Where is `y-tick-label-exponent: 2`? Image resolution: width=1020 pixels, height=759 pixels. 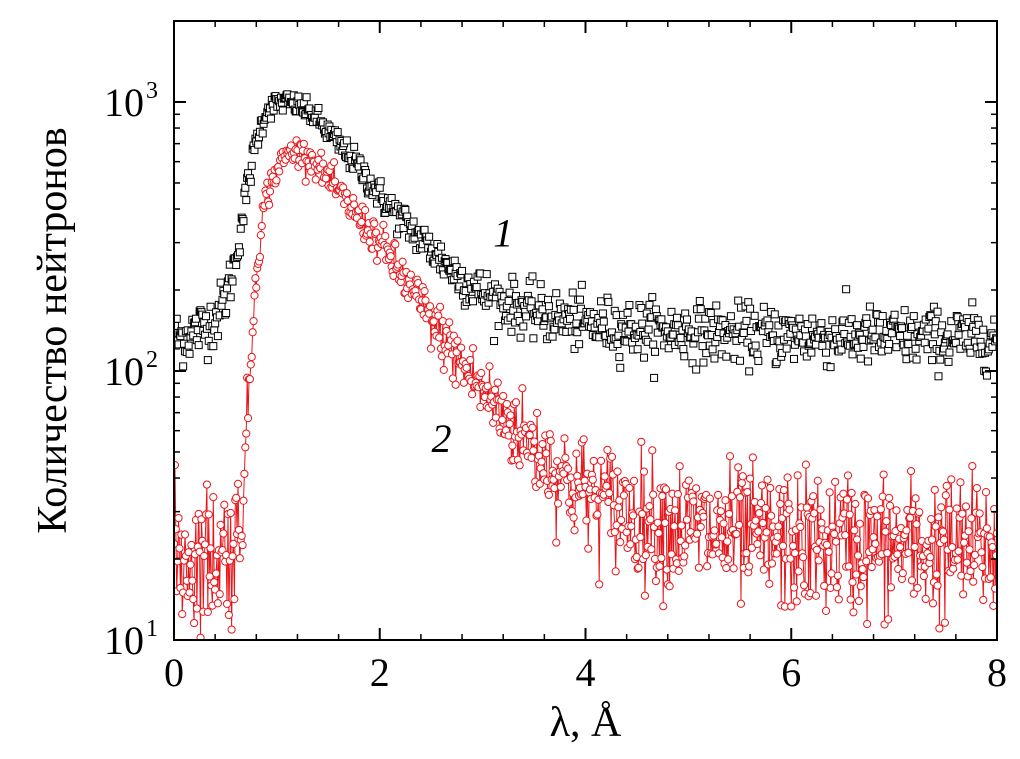
y-tick-label-exponent: 2 is located at coordinates (152, 360).